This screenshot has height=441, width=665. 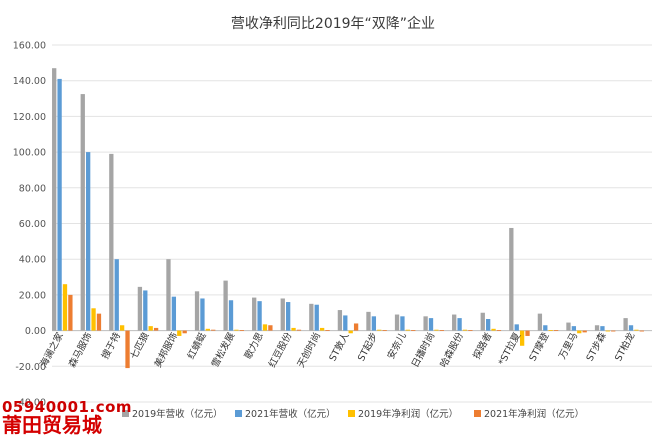 I want to click on watermark-name: 莆田贸易城, so click(x=52, y=425).